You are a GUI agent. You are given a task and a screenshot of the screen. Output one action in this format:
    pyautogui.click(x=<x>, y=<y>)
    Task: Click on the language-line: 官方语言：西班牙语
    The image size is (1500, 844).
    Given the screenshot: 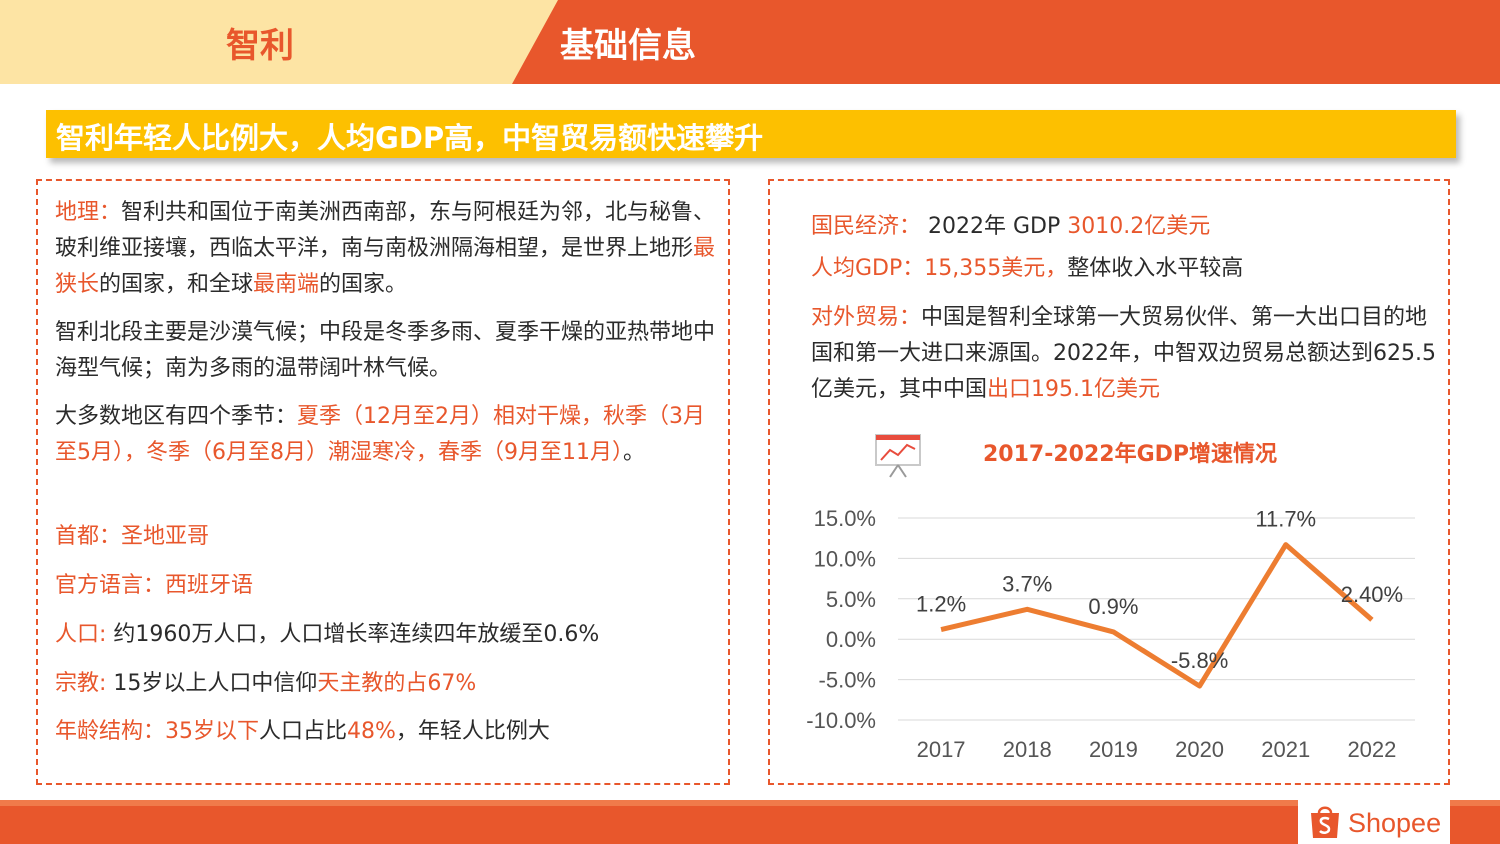 What is the action you would take?
    pyautogui.click(x=154, y=585)
    